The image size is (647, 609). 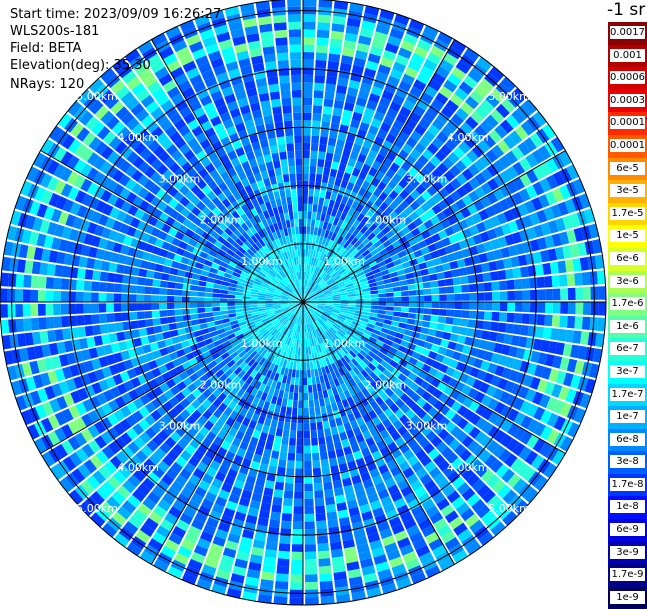 I want to click on colorbar-step: 1e-9, so click(x=627, y=598).